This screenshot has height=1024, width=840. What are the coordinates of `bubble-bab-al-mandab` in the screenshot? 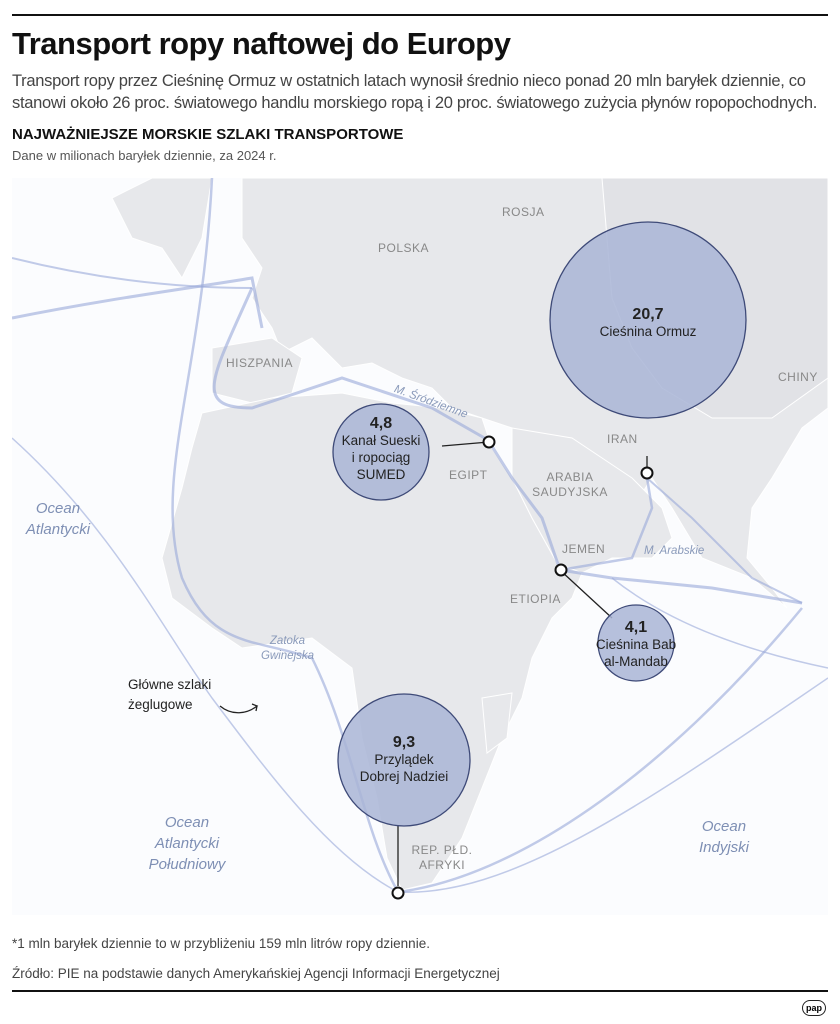 It's located at (636, 643).